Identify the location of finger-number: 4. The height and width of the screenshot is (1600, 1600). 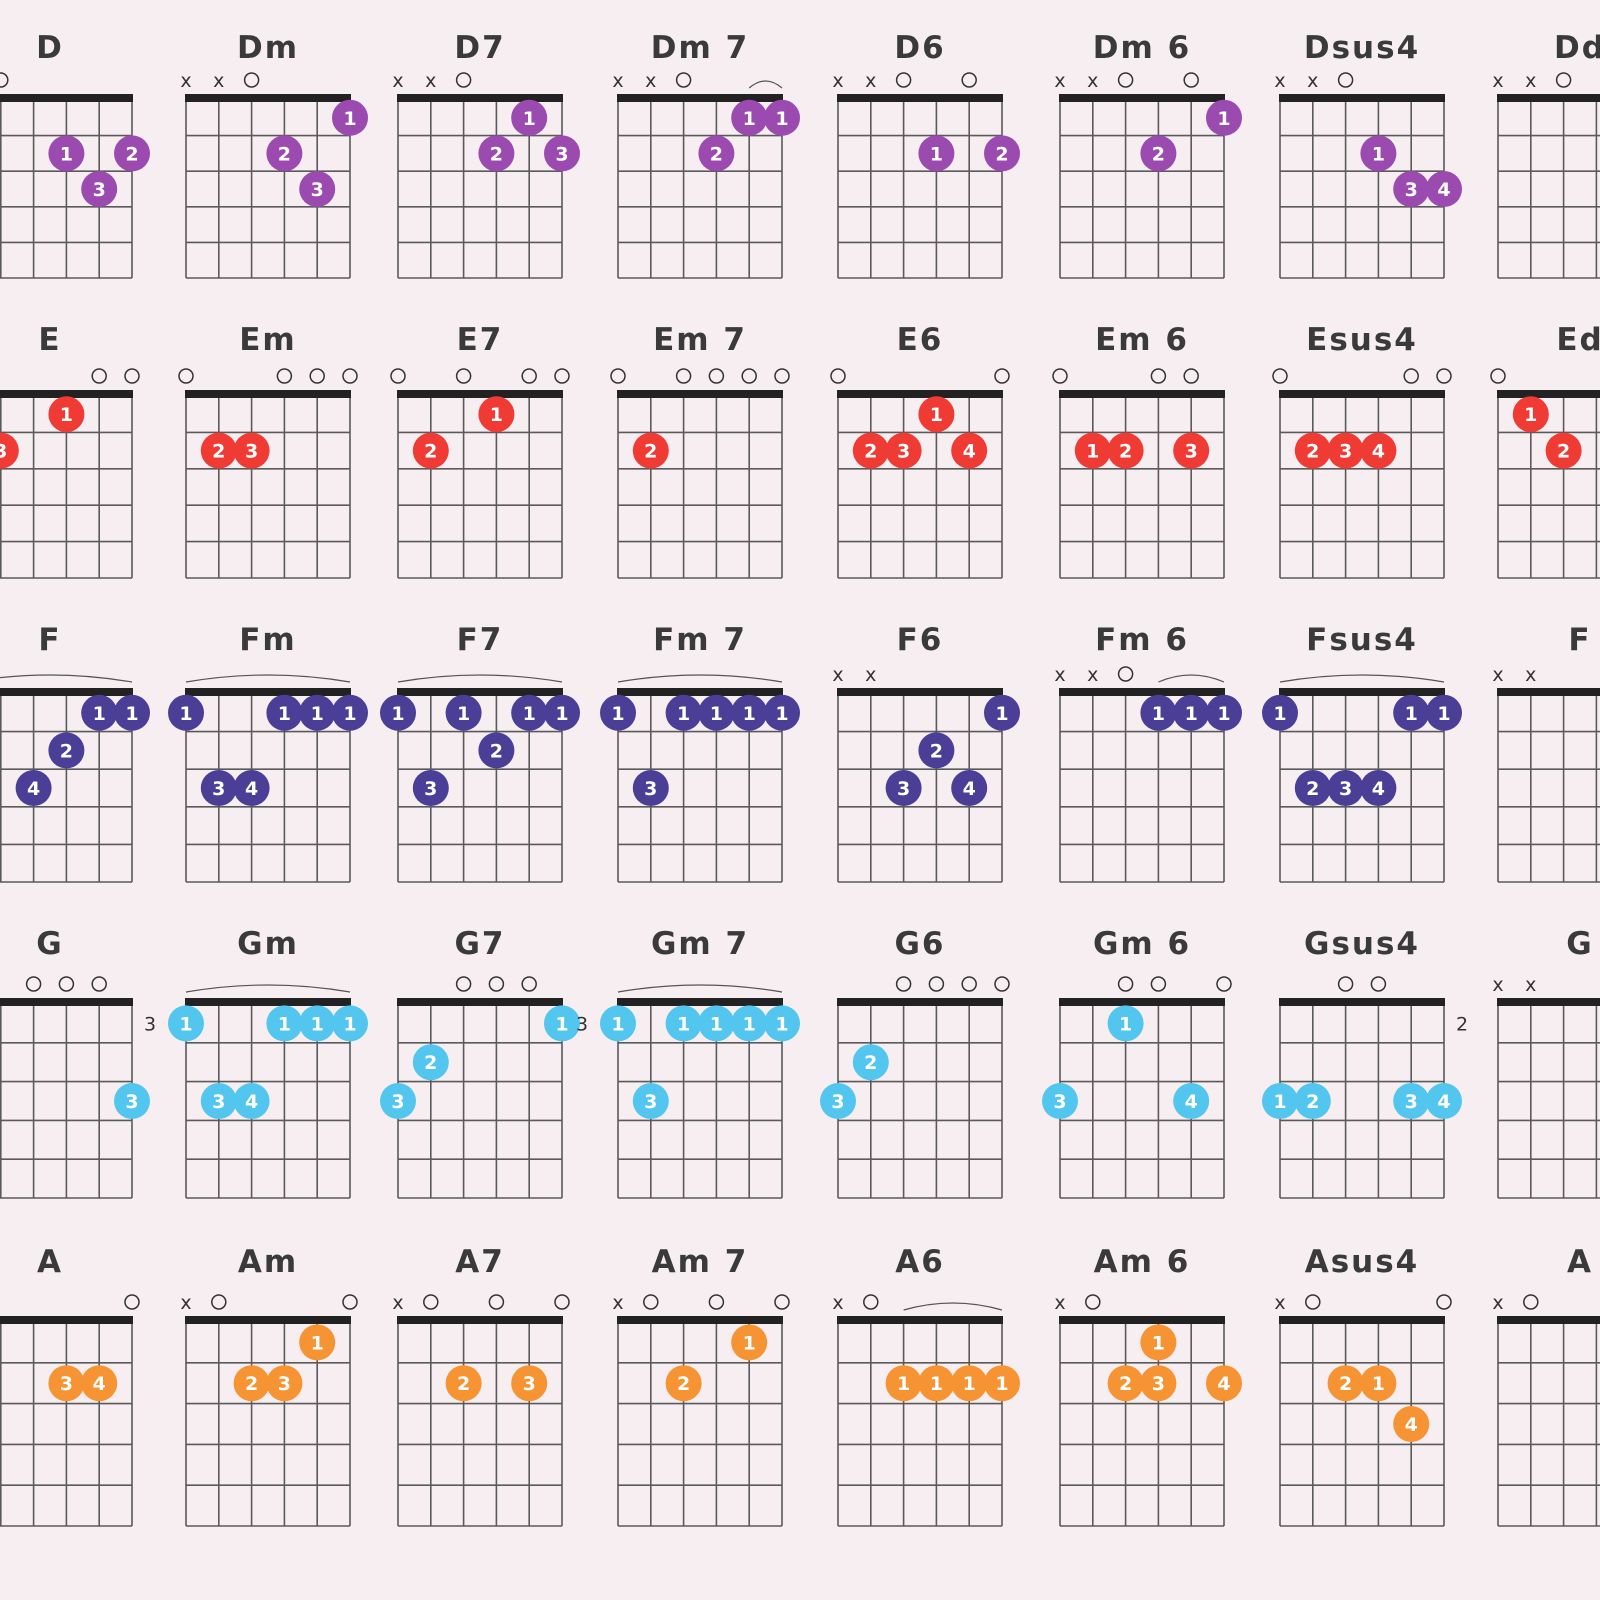
(1378, 452).